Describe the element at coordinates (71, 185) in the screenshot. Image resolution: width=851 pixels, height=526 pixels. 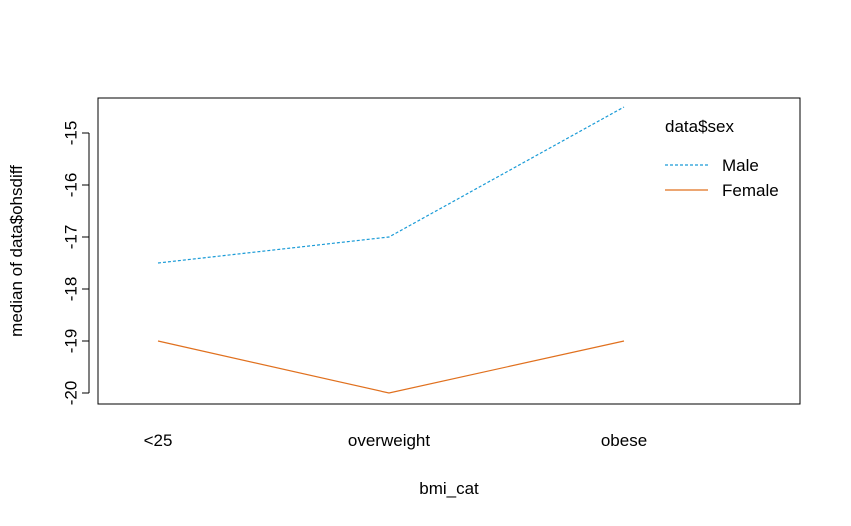
I see `y-tick-label: -16` at that location.